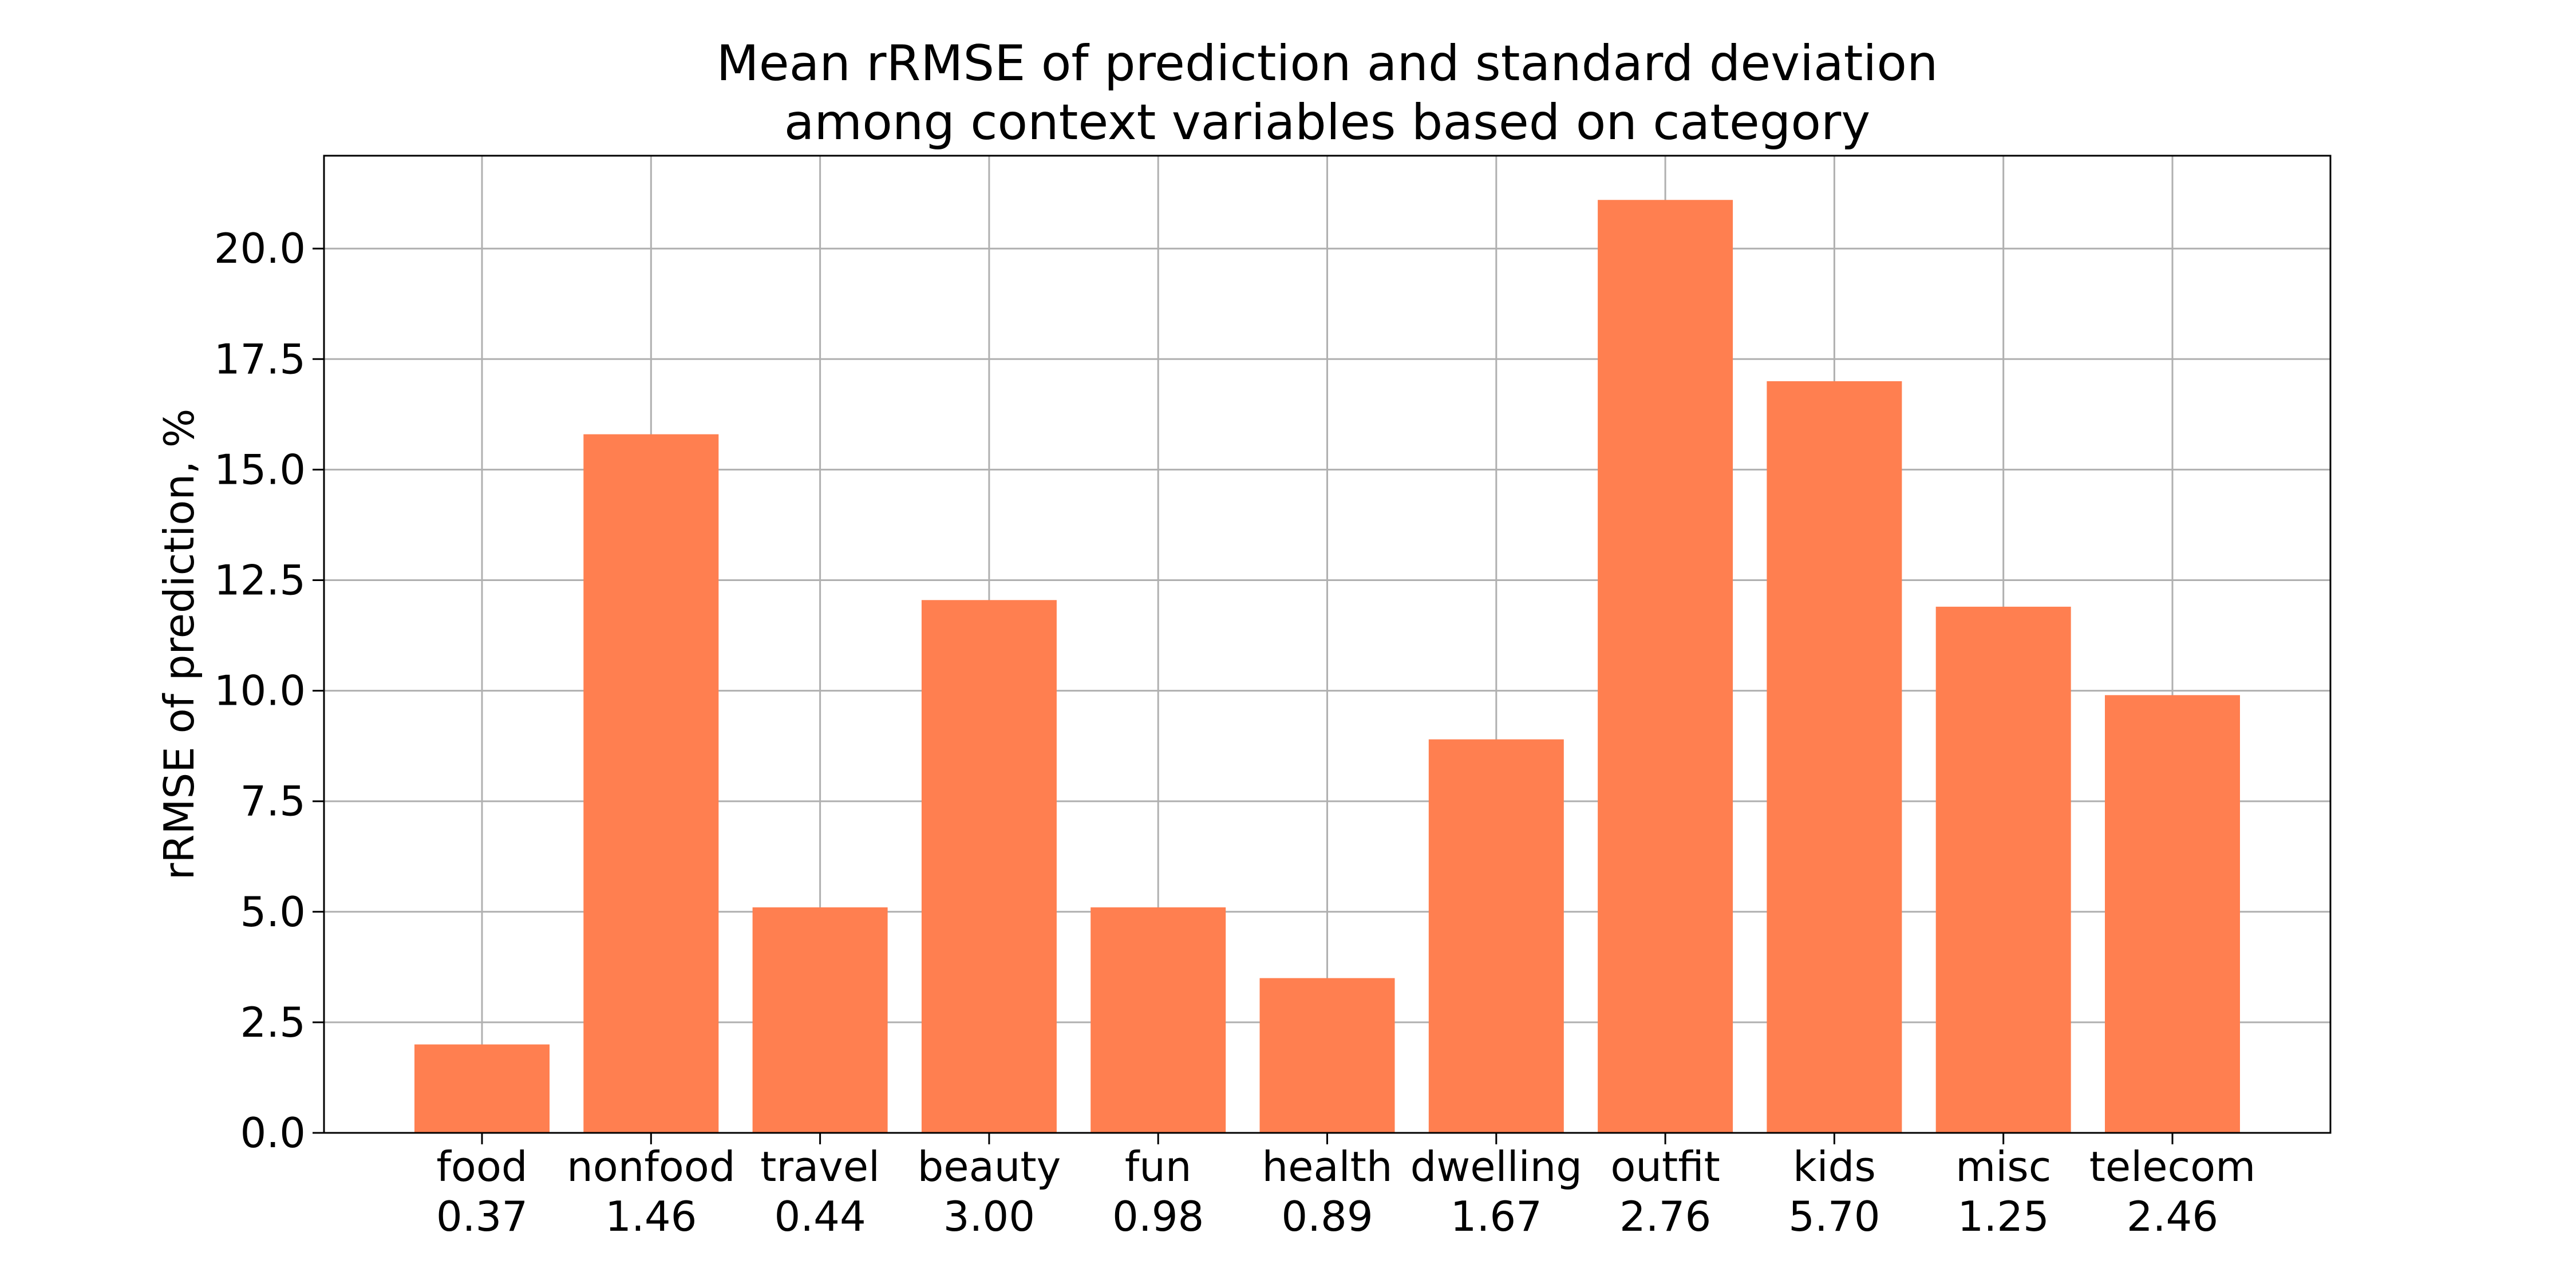 This screenshot has width=2576, height=1288. What do you see at coordinates (2003, 1216) in the screenshot?
I see `x-tick-std-label: 1.25` at bounding box center [2003, 1216].